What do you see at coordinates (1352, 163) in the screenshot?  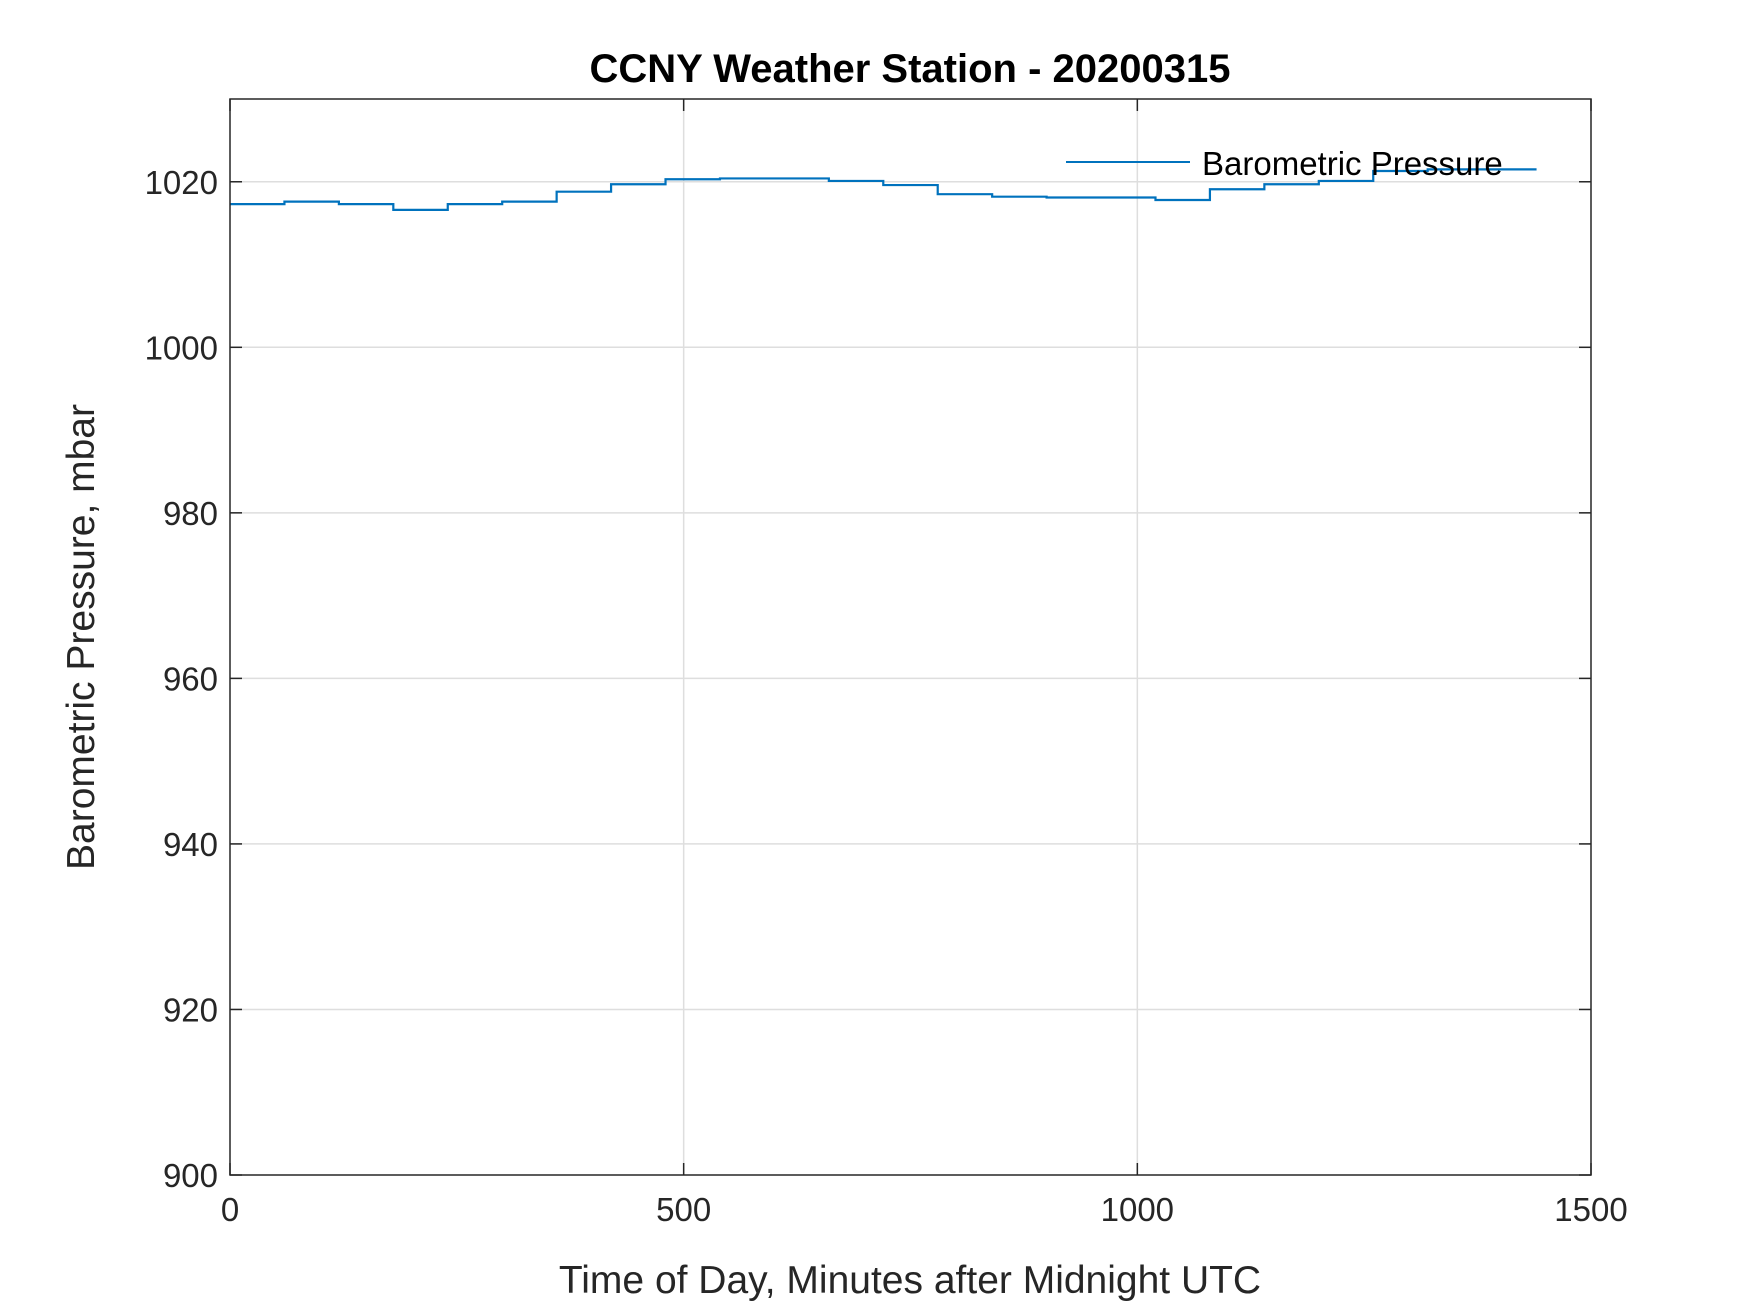 I see `legend-label: Barometric Pressure` at bounding box center [1352, 163].